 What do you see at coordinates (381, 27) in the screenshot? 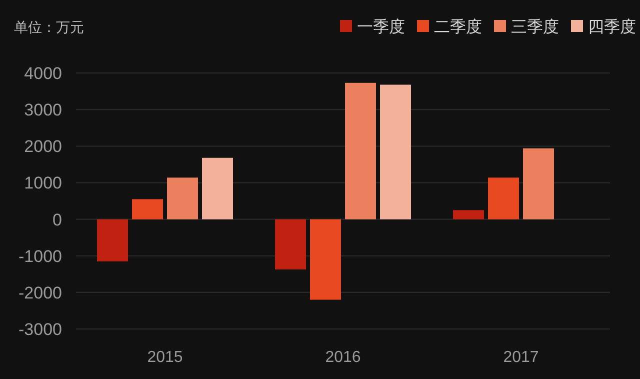
I see `legend-label: 一季度` at bounding box center [381, 27].